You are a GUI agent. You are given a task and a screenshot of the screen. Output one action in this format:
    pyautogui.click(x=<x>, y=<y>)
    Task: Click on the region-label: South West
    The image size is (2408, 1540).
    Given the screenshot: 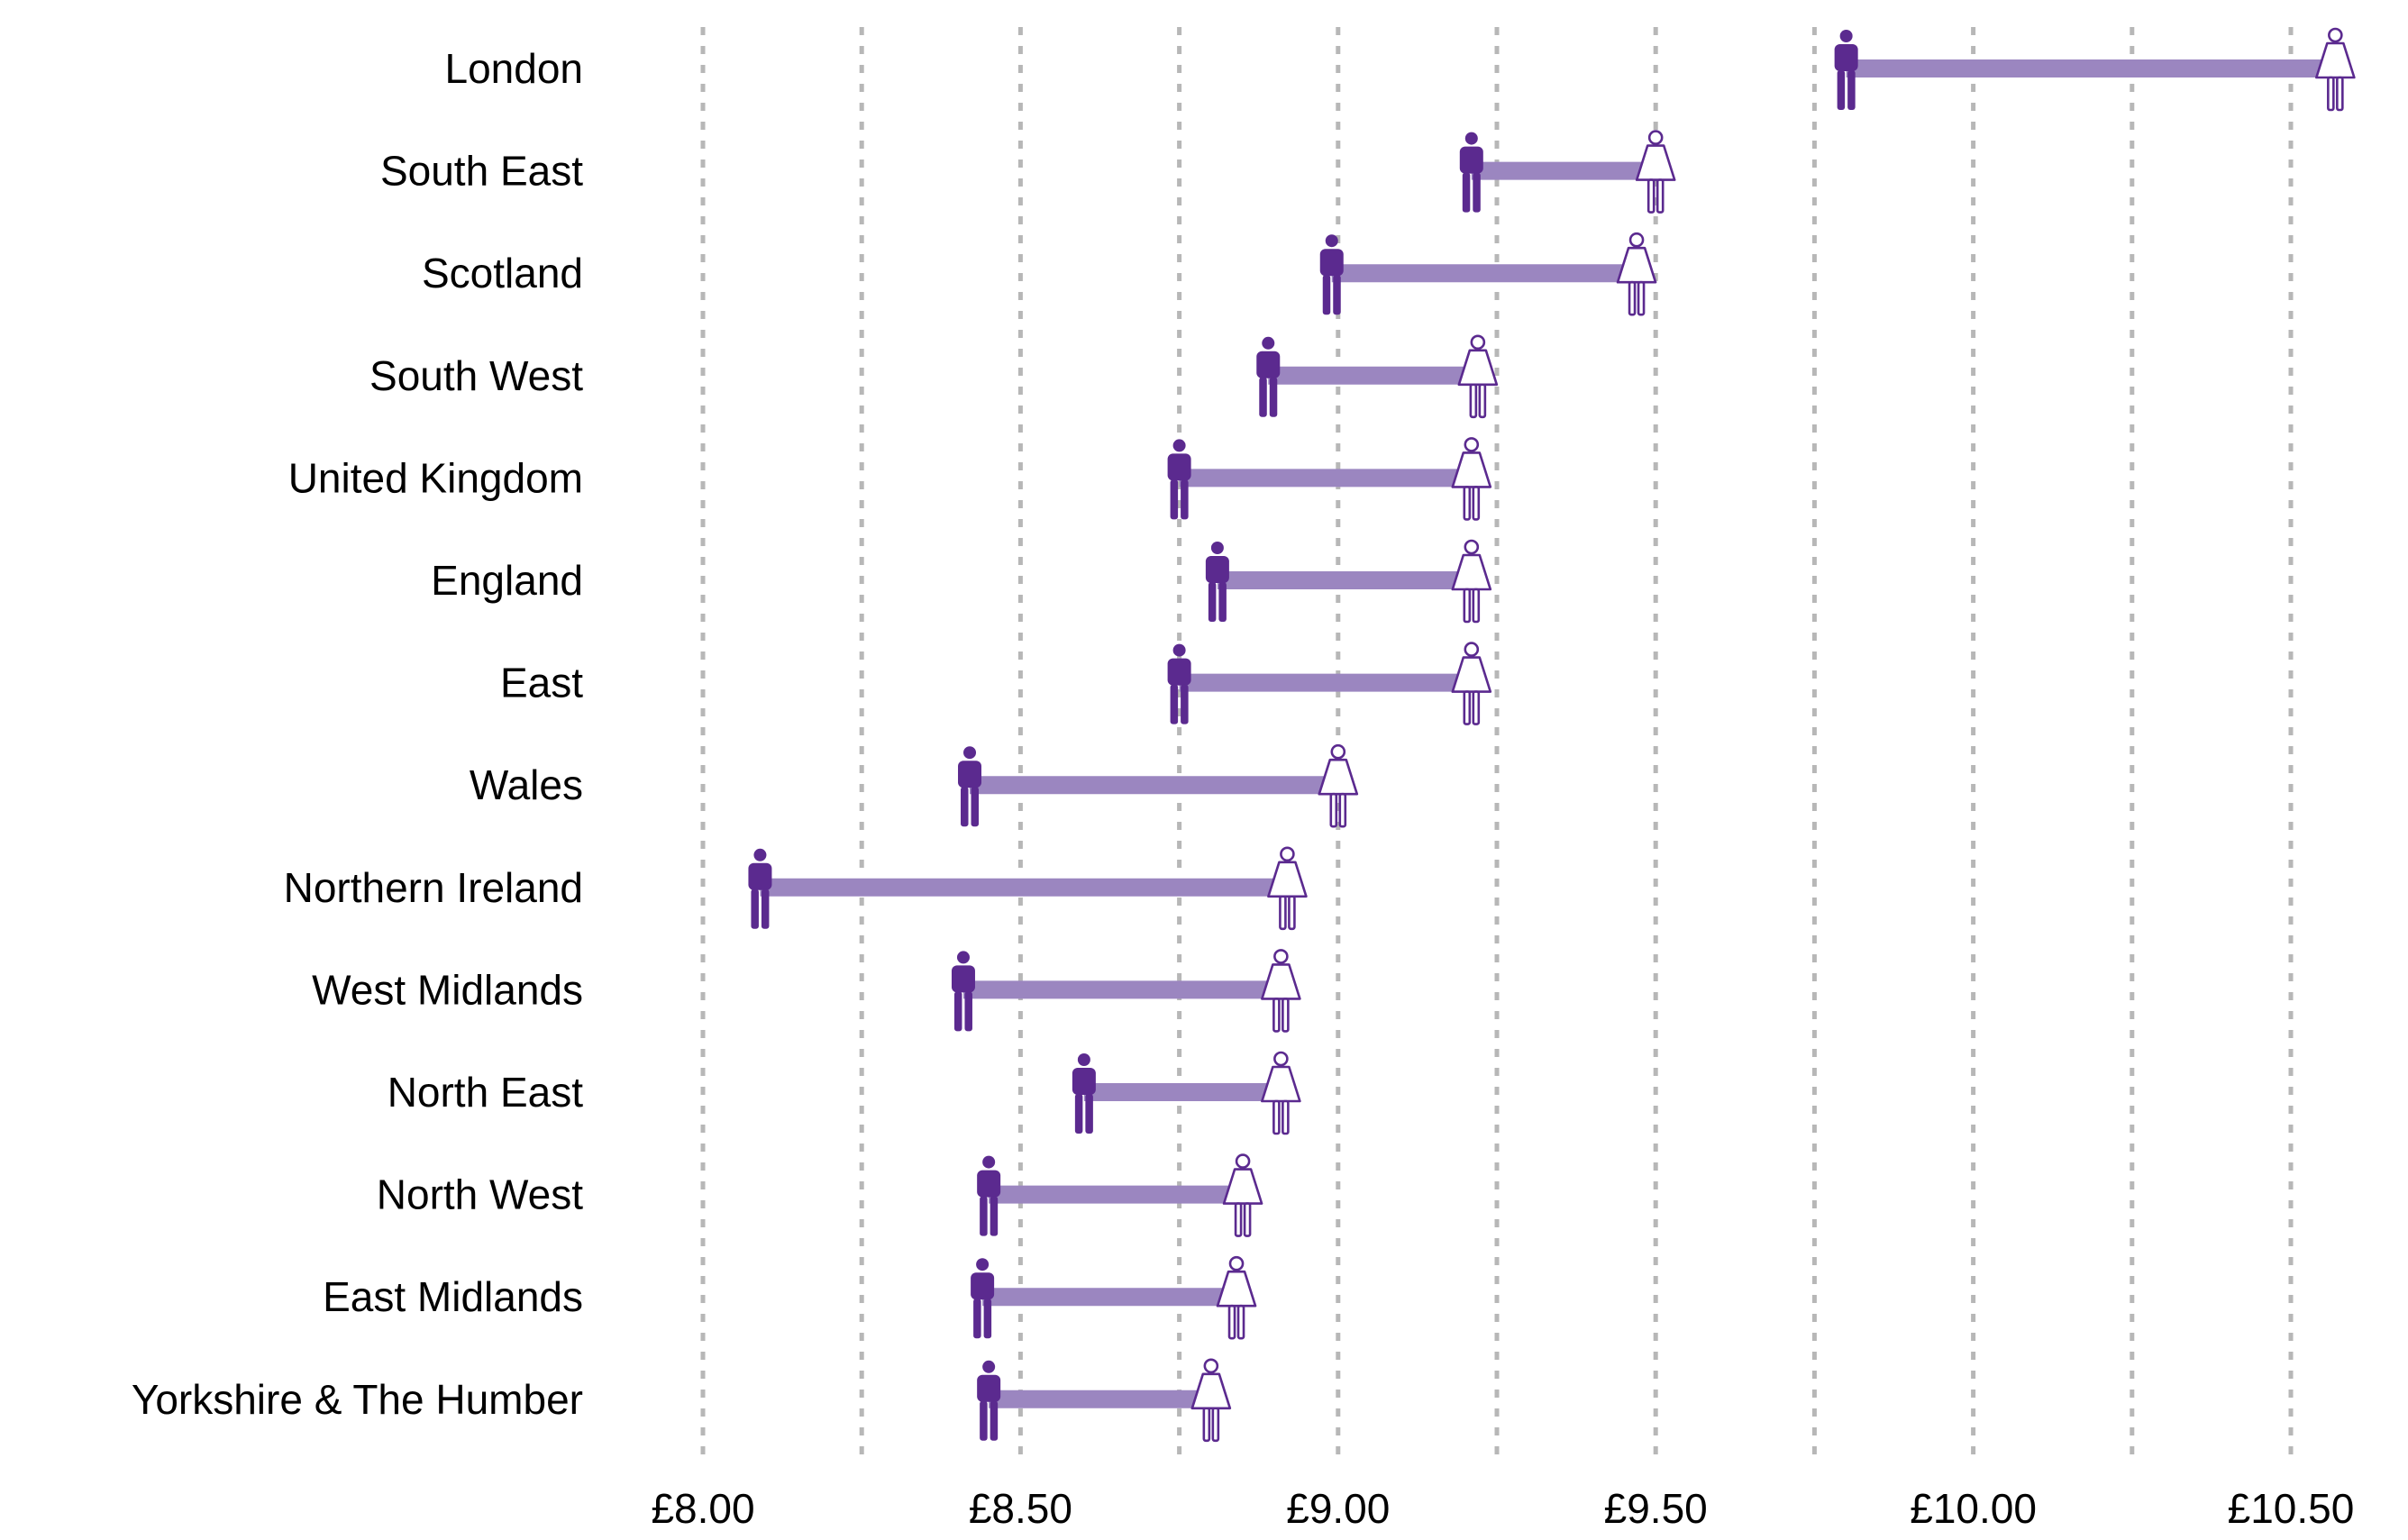 What is the action you would take?
    pyautogui.click(x=476, y=375)
    